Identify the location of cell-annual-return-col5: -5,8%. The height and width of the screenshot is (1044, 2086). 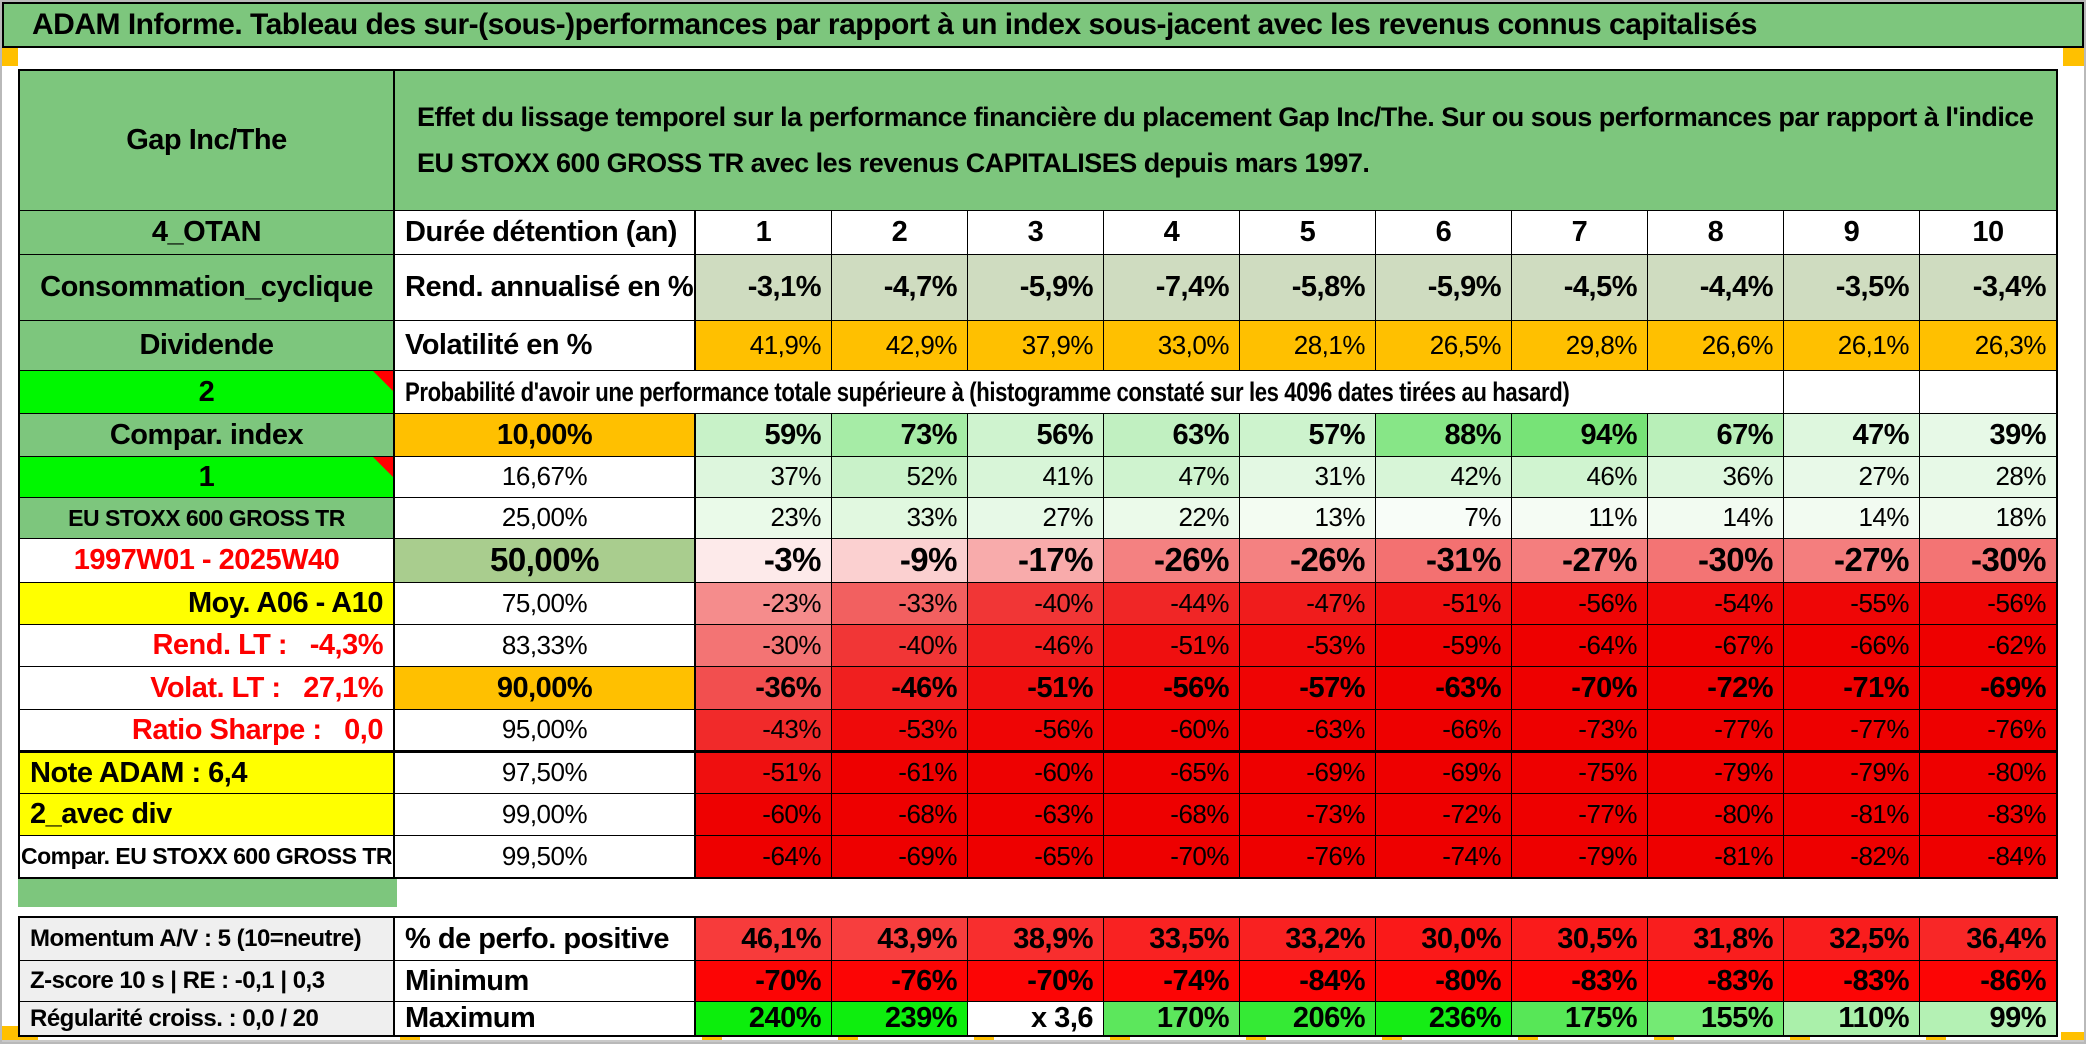
(1308, 288).